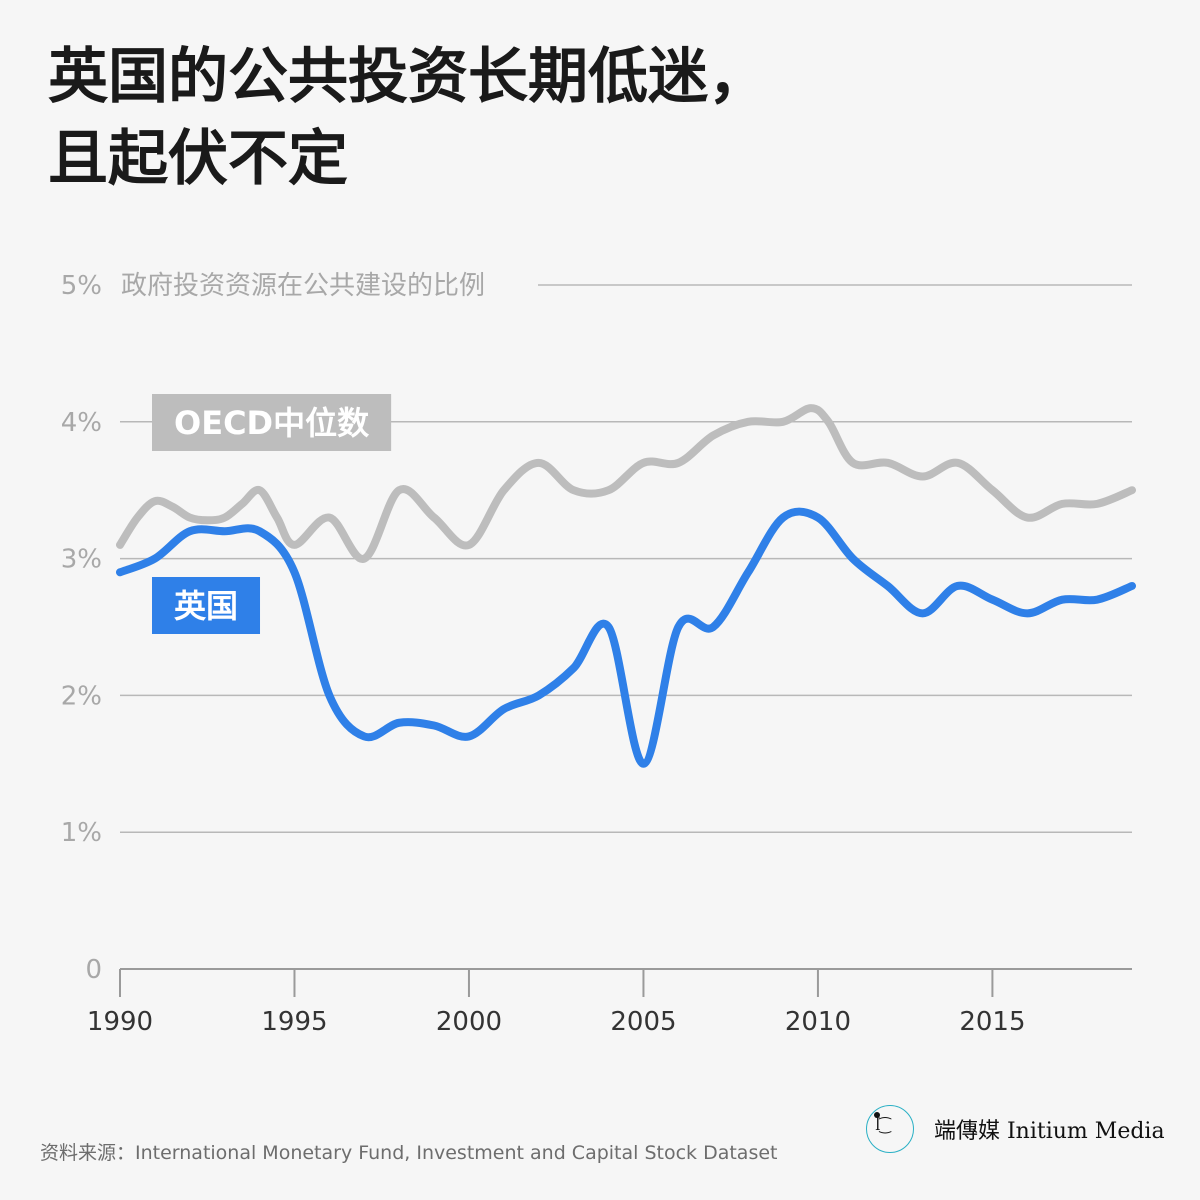 The height and width of the screenshot is (1200, 1200). What do you see at coordinates (469, 1022) in the screenshot?
I see `x-tick-label: 2000` at bounding box center [469, 1022].